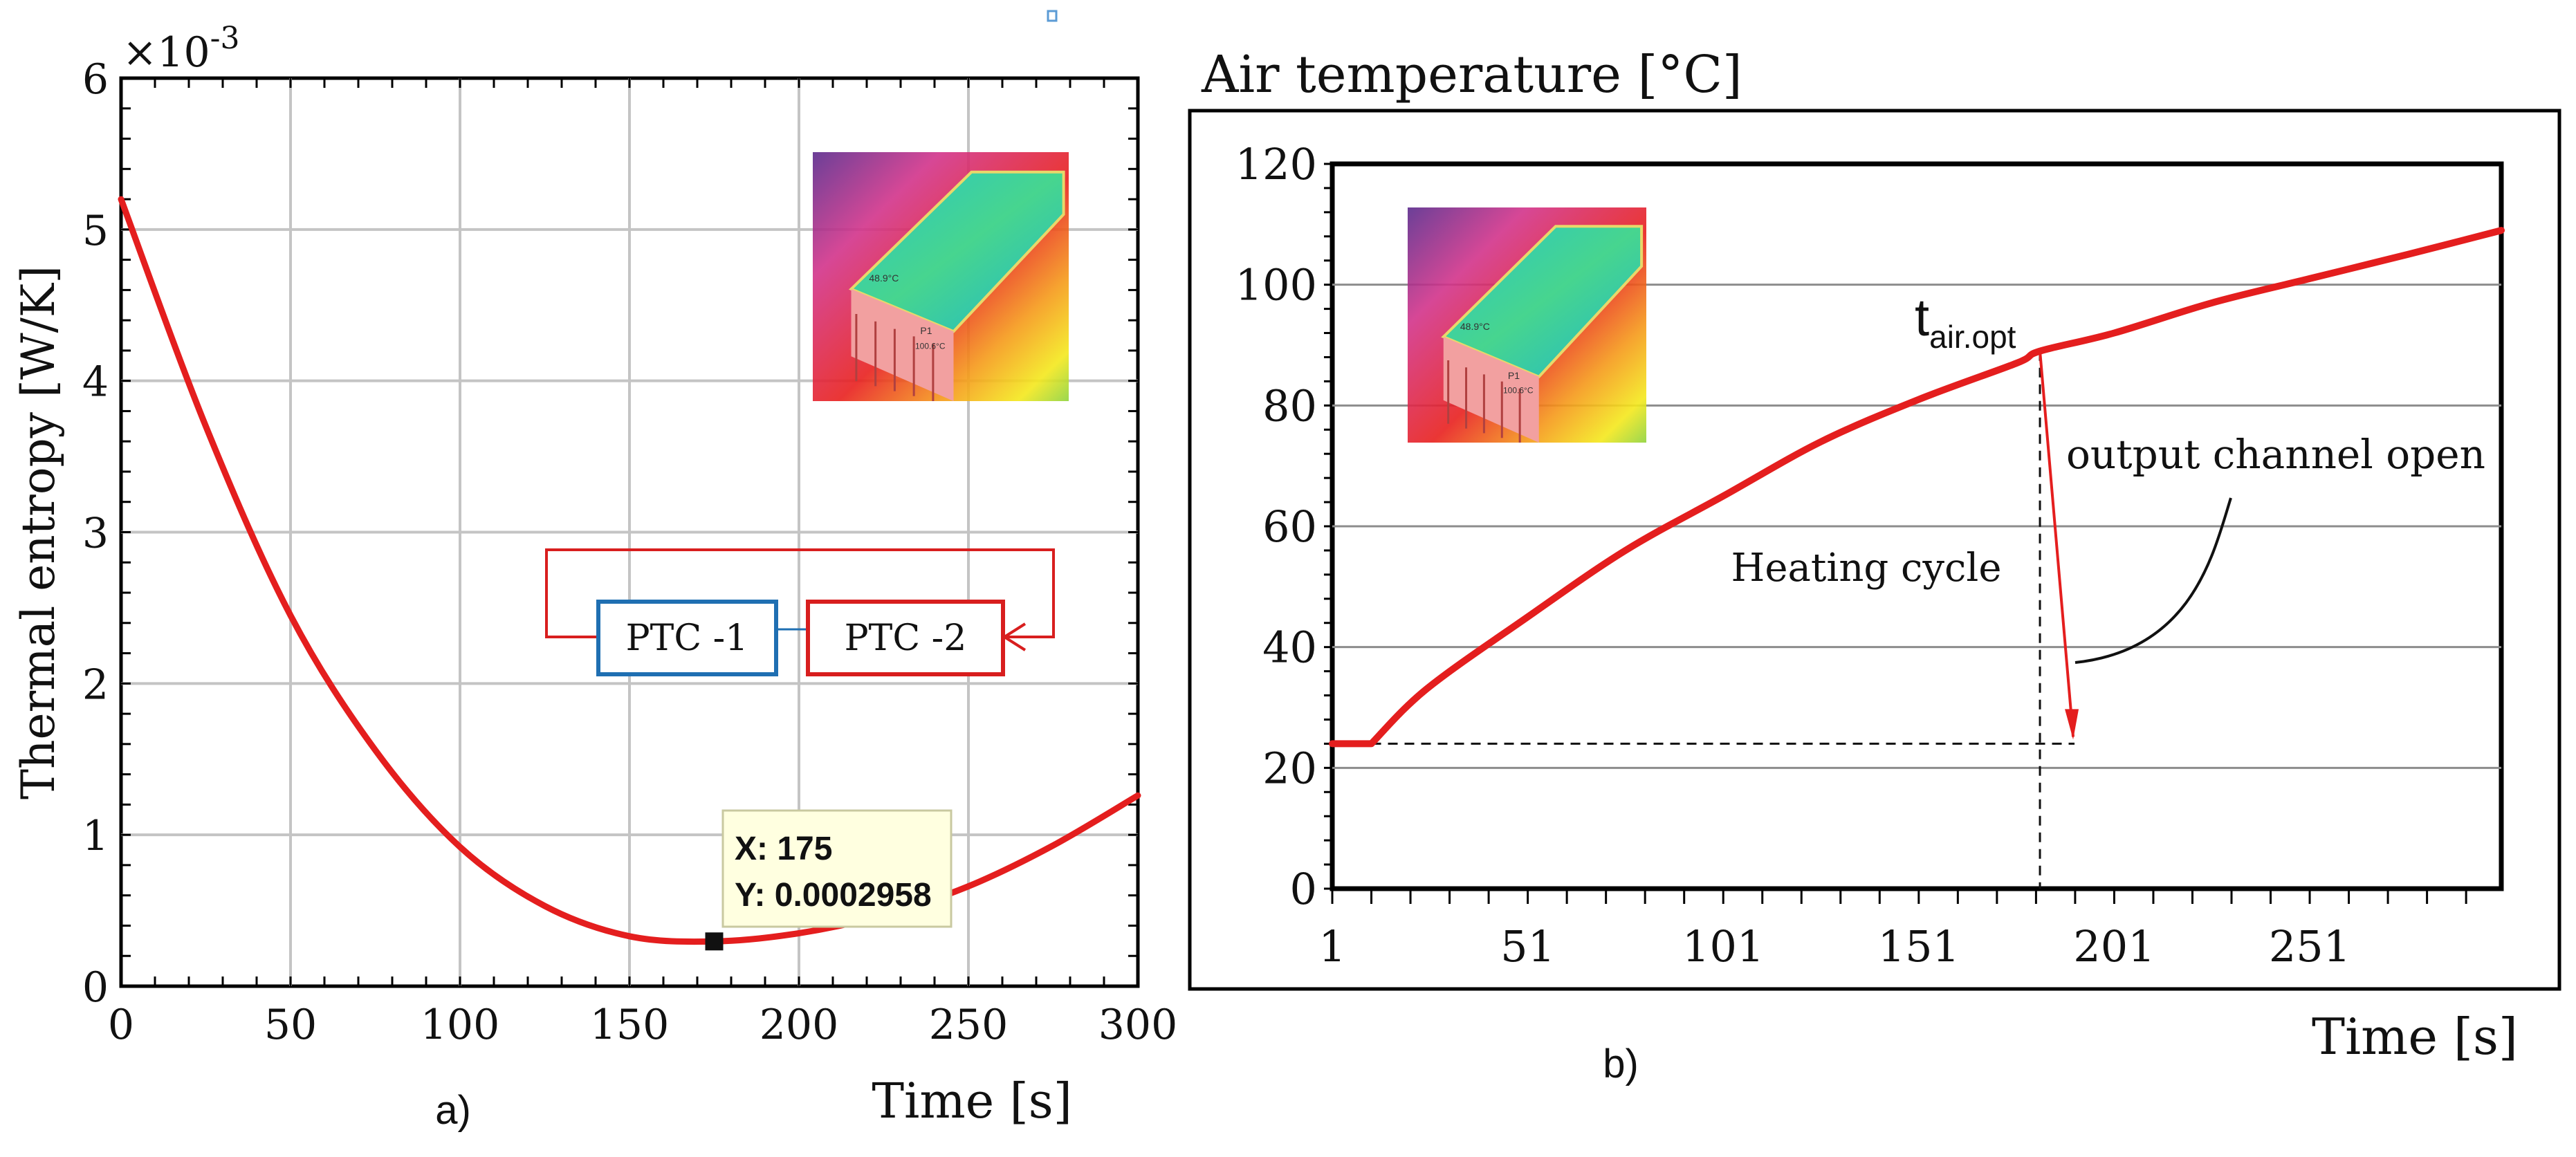 The image size is (2576, 1157). I want to click on chart-b-y-tick-label: 20, so click(1289, 768).